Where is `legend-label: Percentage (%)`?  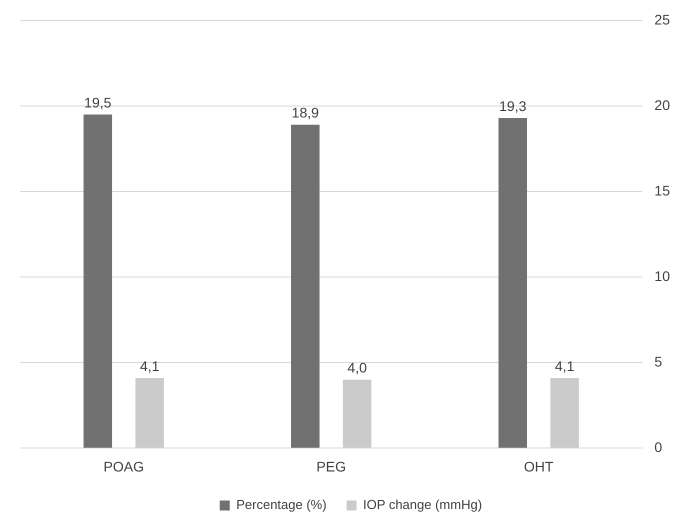 legend-label: Percentage (%) is located at coordinates (281, 504).